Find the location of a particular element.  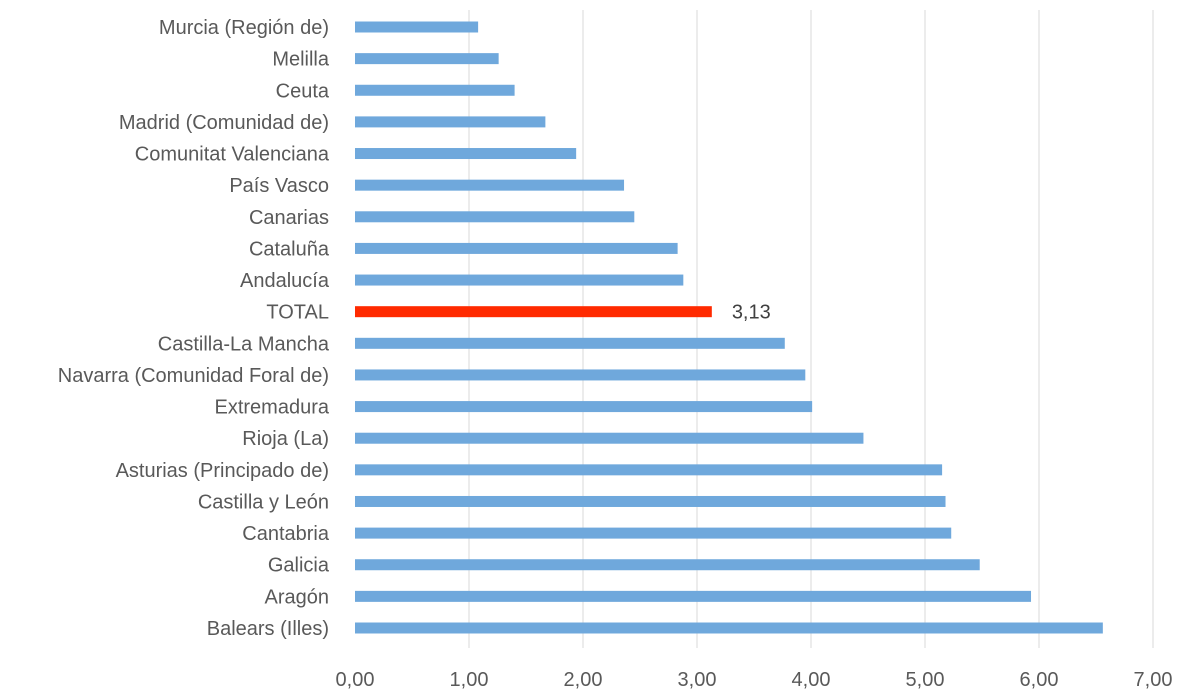

category-label: Comunitat Valenciana is located at coordinates (232, 155).